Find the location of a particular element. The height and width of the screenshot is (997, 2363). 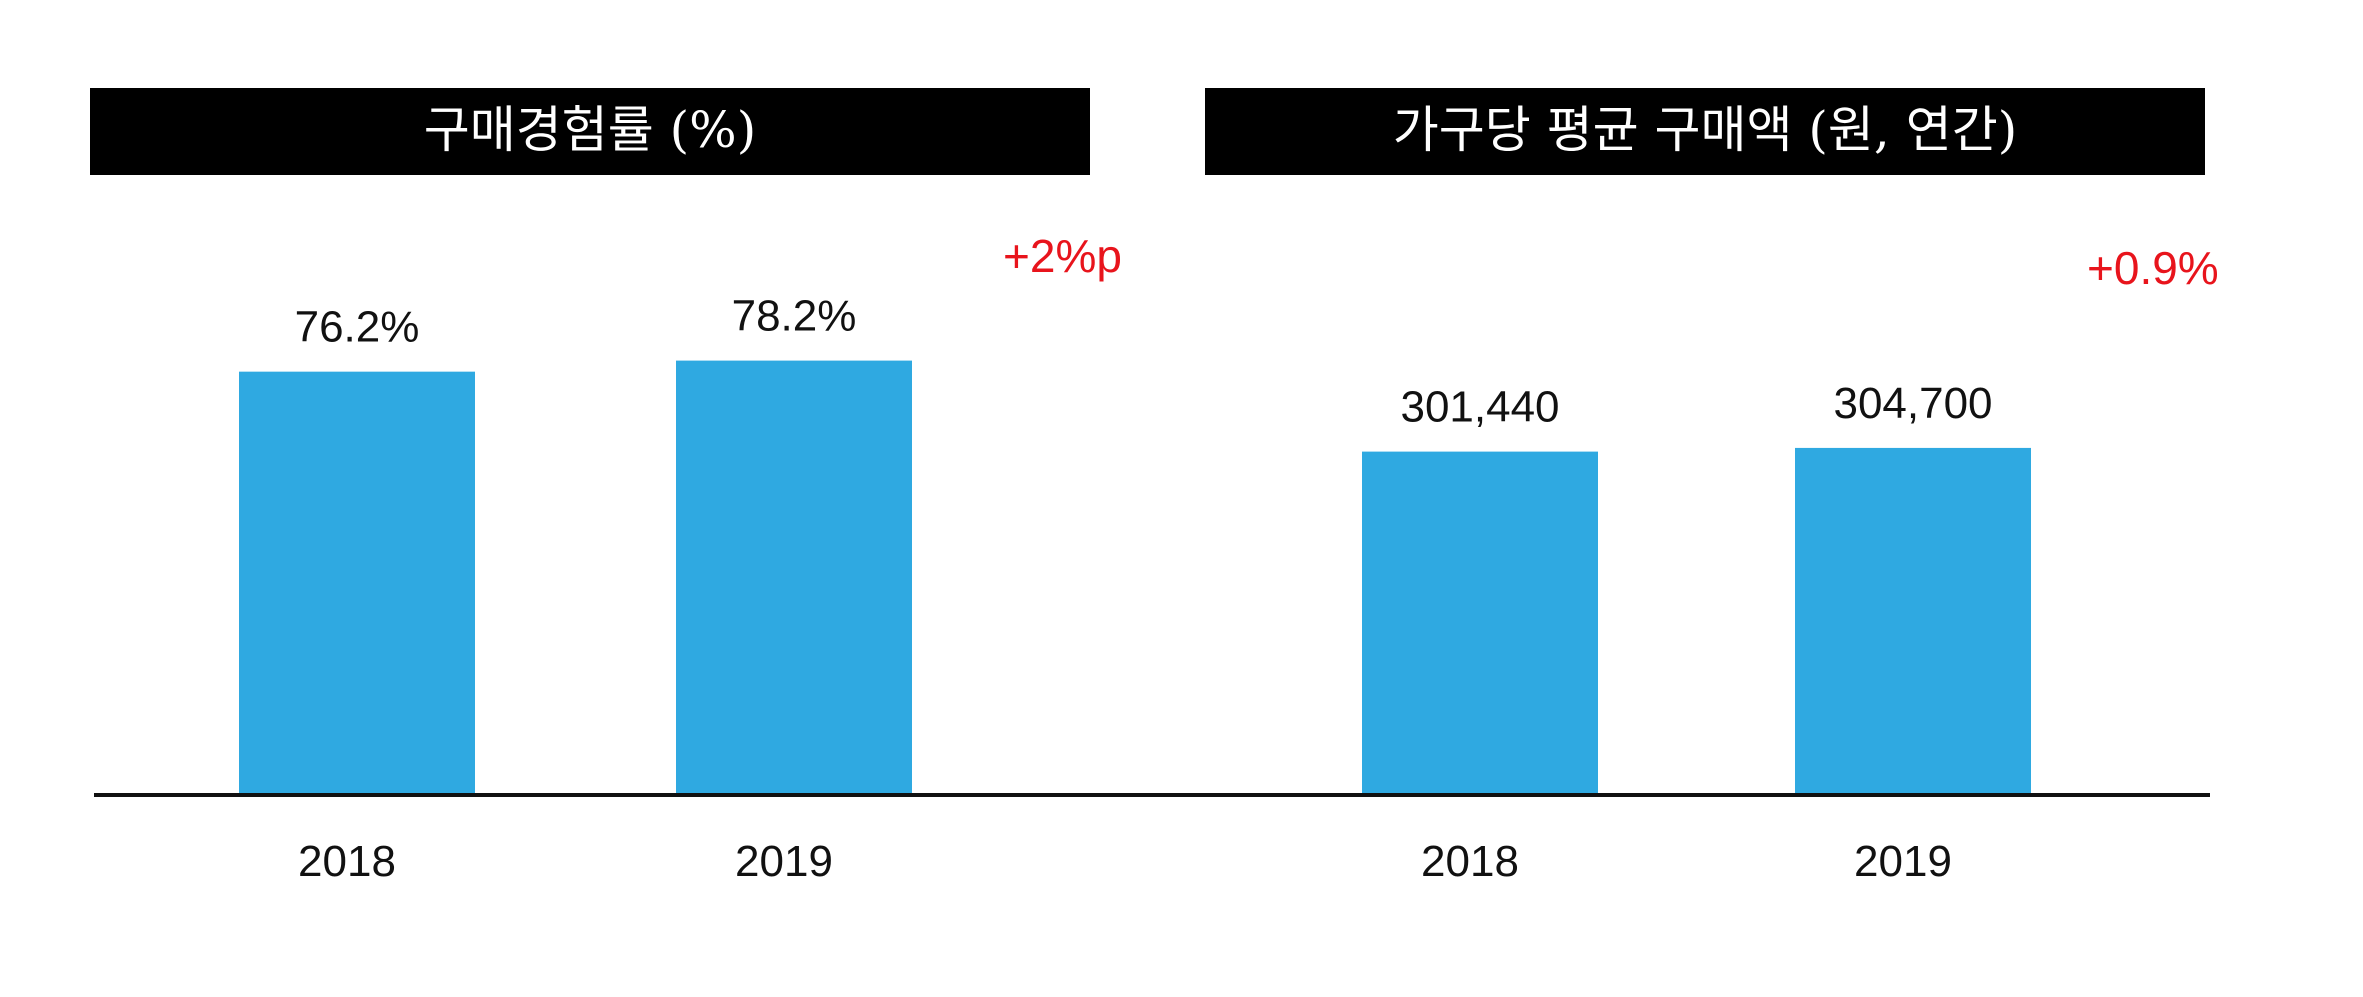

panel-title: 구매경험률 (%) is located at coordinates (590, 130).